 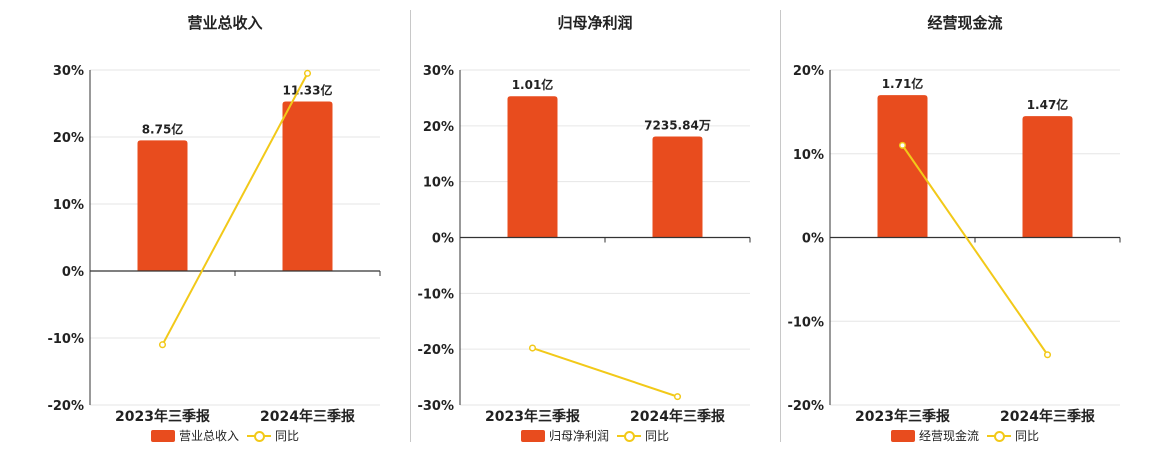 I want to click on legend-item-bar: 经营现金流, so click(x=934, y=435).